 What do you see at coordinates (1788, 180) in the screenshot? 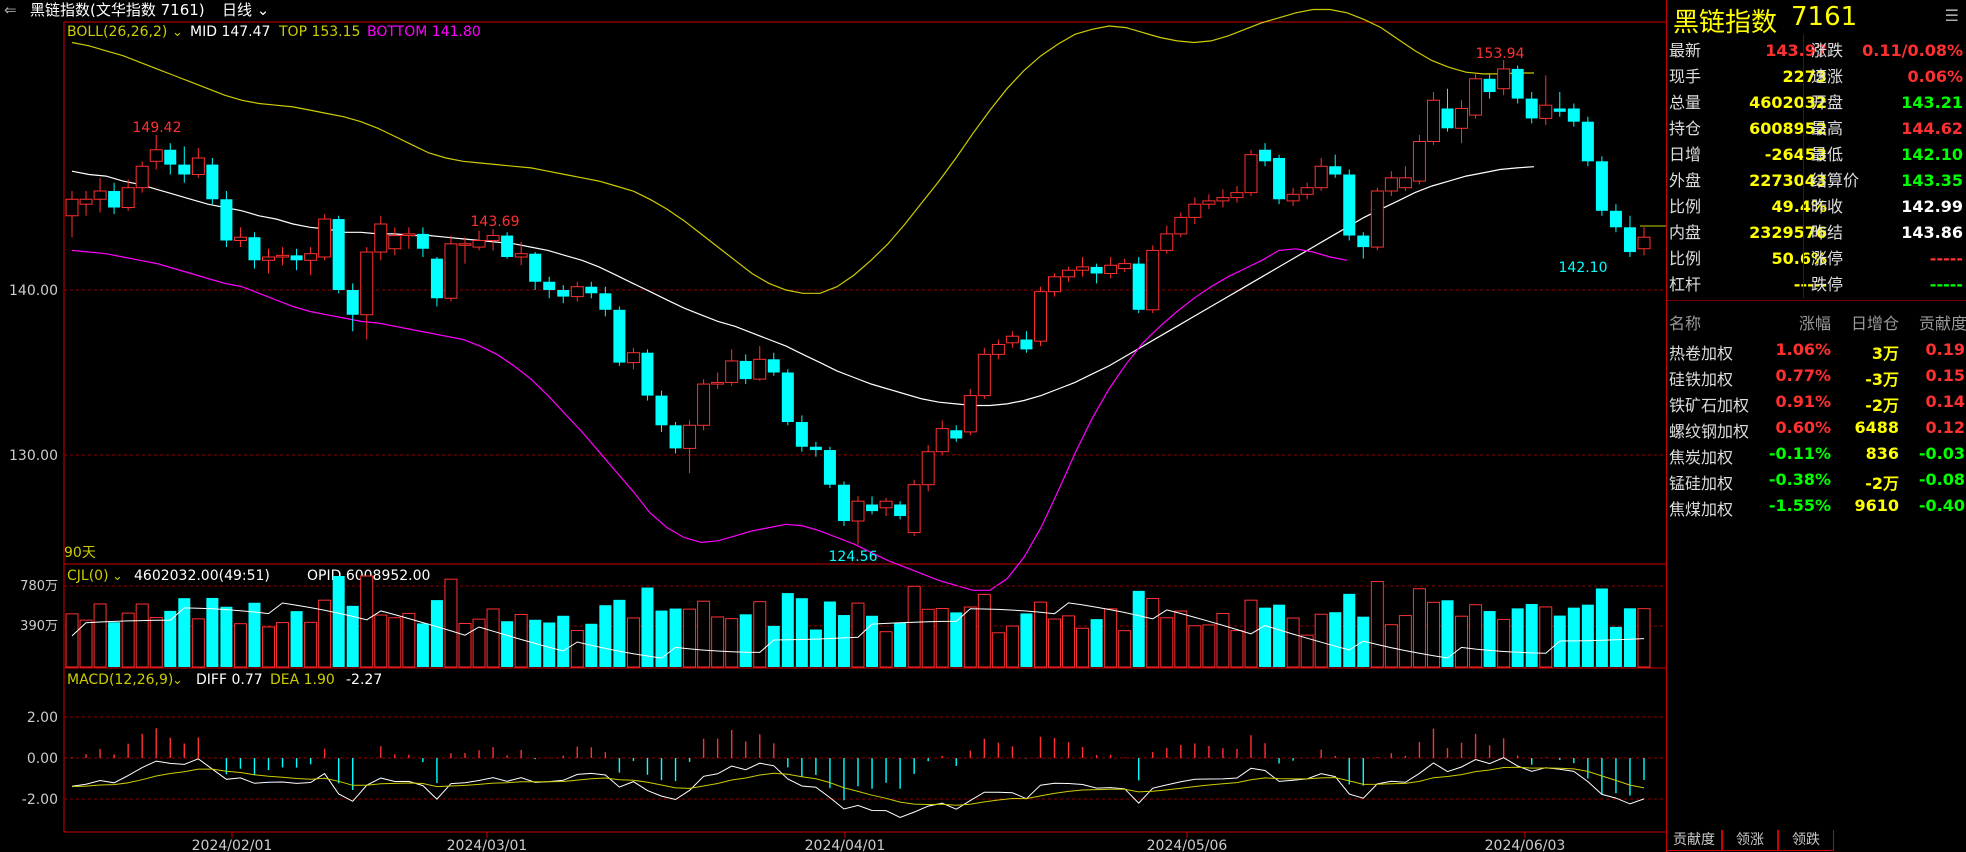
I see `quote-value: 2273043` at bounding box center [1788, 180].